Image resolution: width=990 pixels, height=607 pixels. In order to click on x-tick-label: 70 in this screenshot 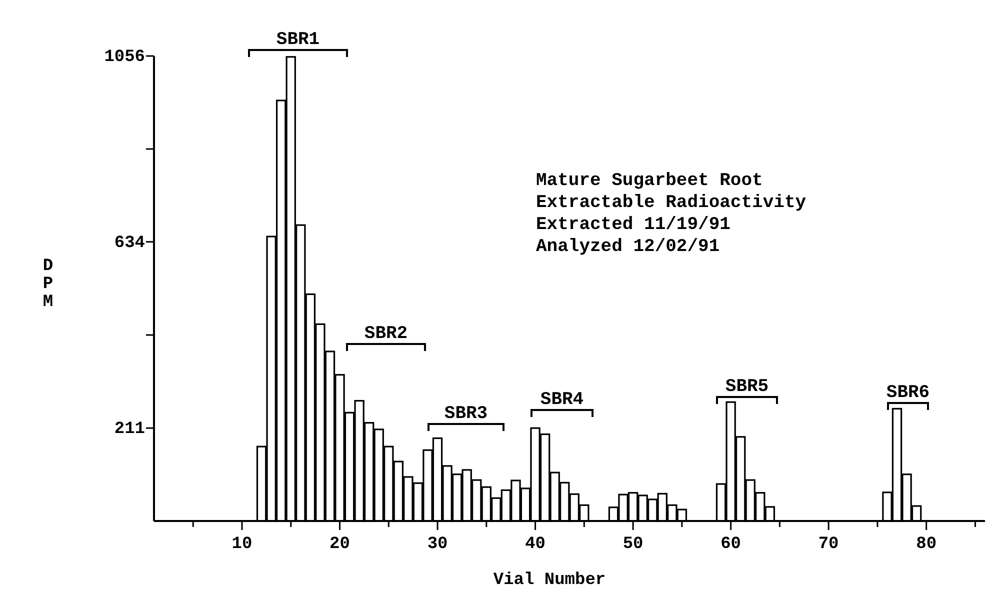, I will do `click(828, 544)`.